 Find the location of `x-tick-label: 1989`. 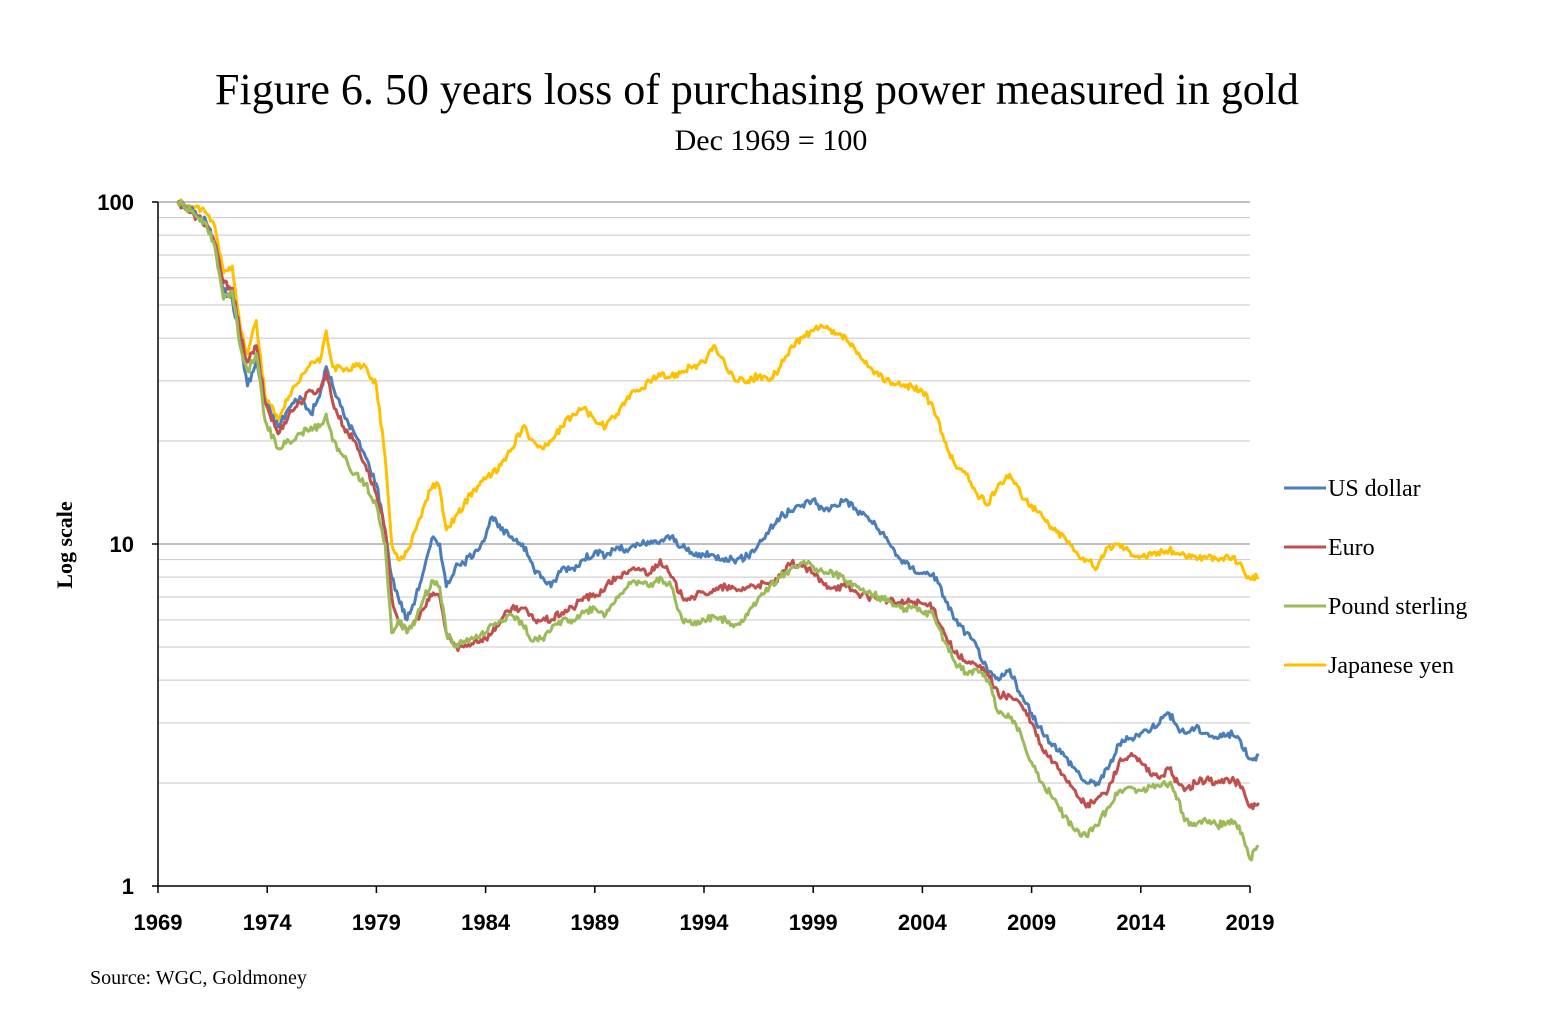

x-tick-label: 1989 is located at coordinates (594, 922).